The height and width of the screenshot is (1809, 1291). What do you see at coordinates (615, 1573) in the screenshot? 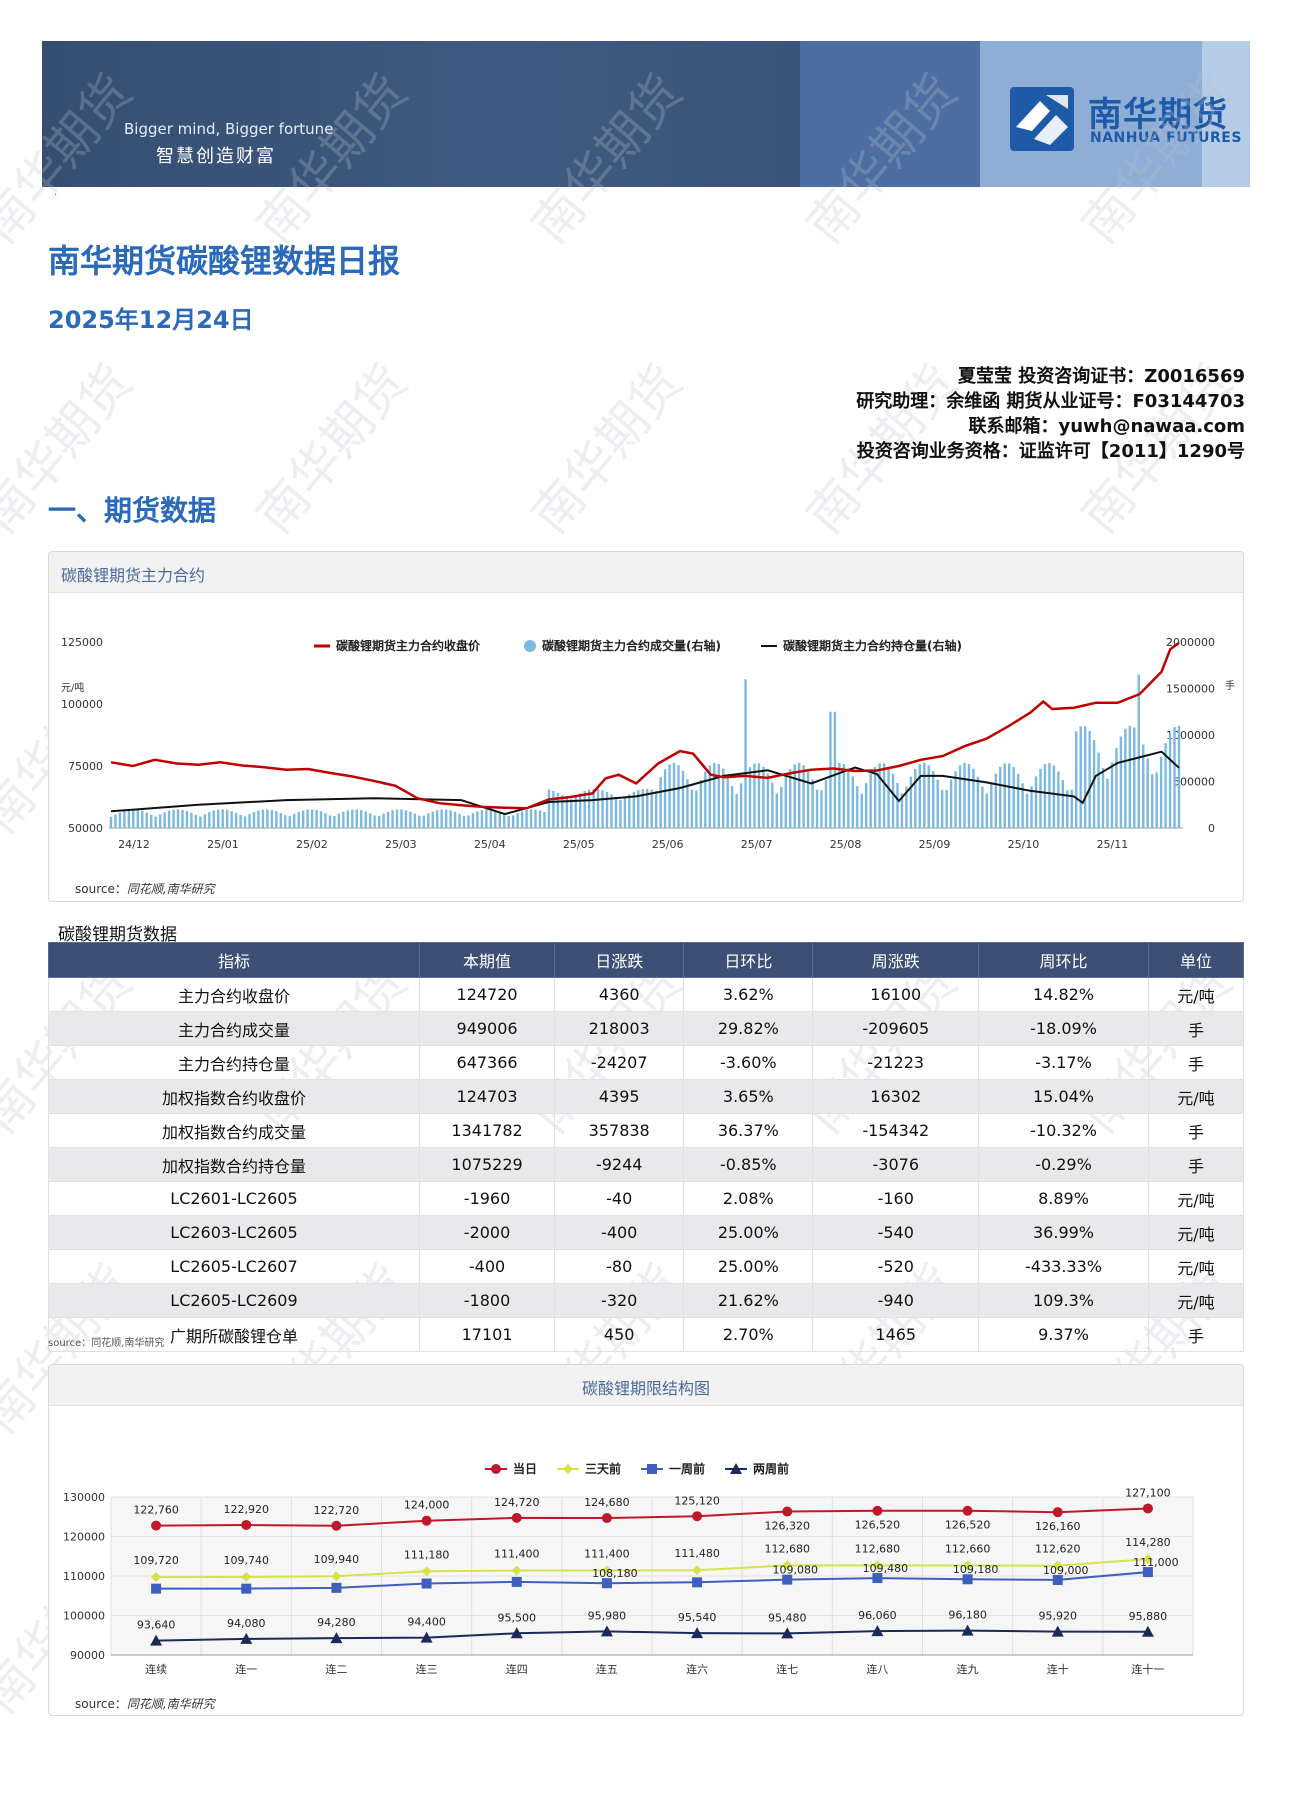
I see `data-label: 108,180` at bounding box center [615, 1573].